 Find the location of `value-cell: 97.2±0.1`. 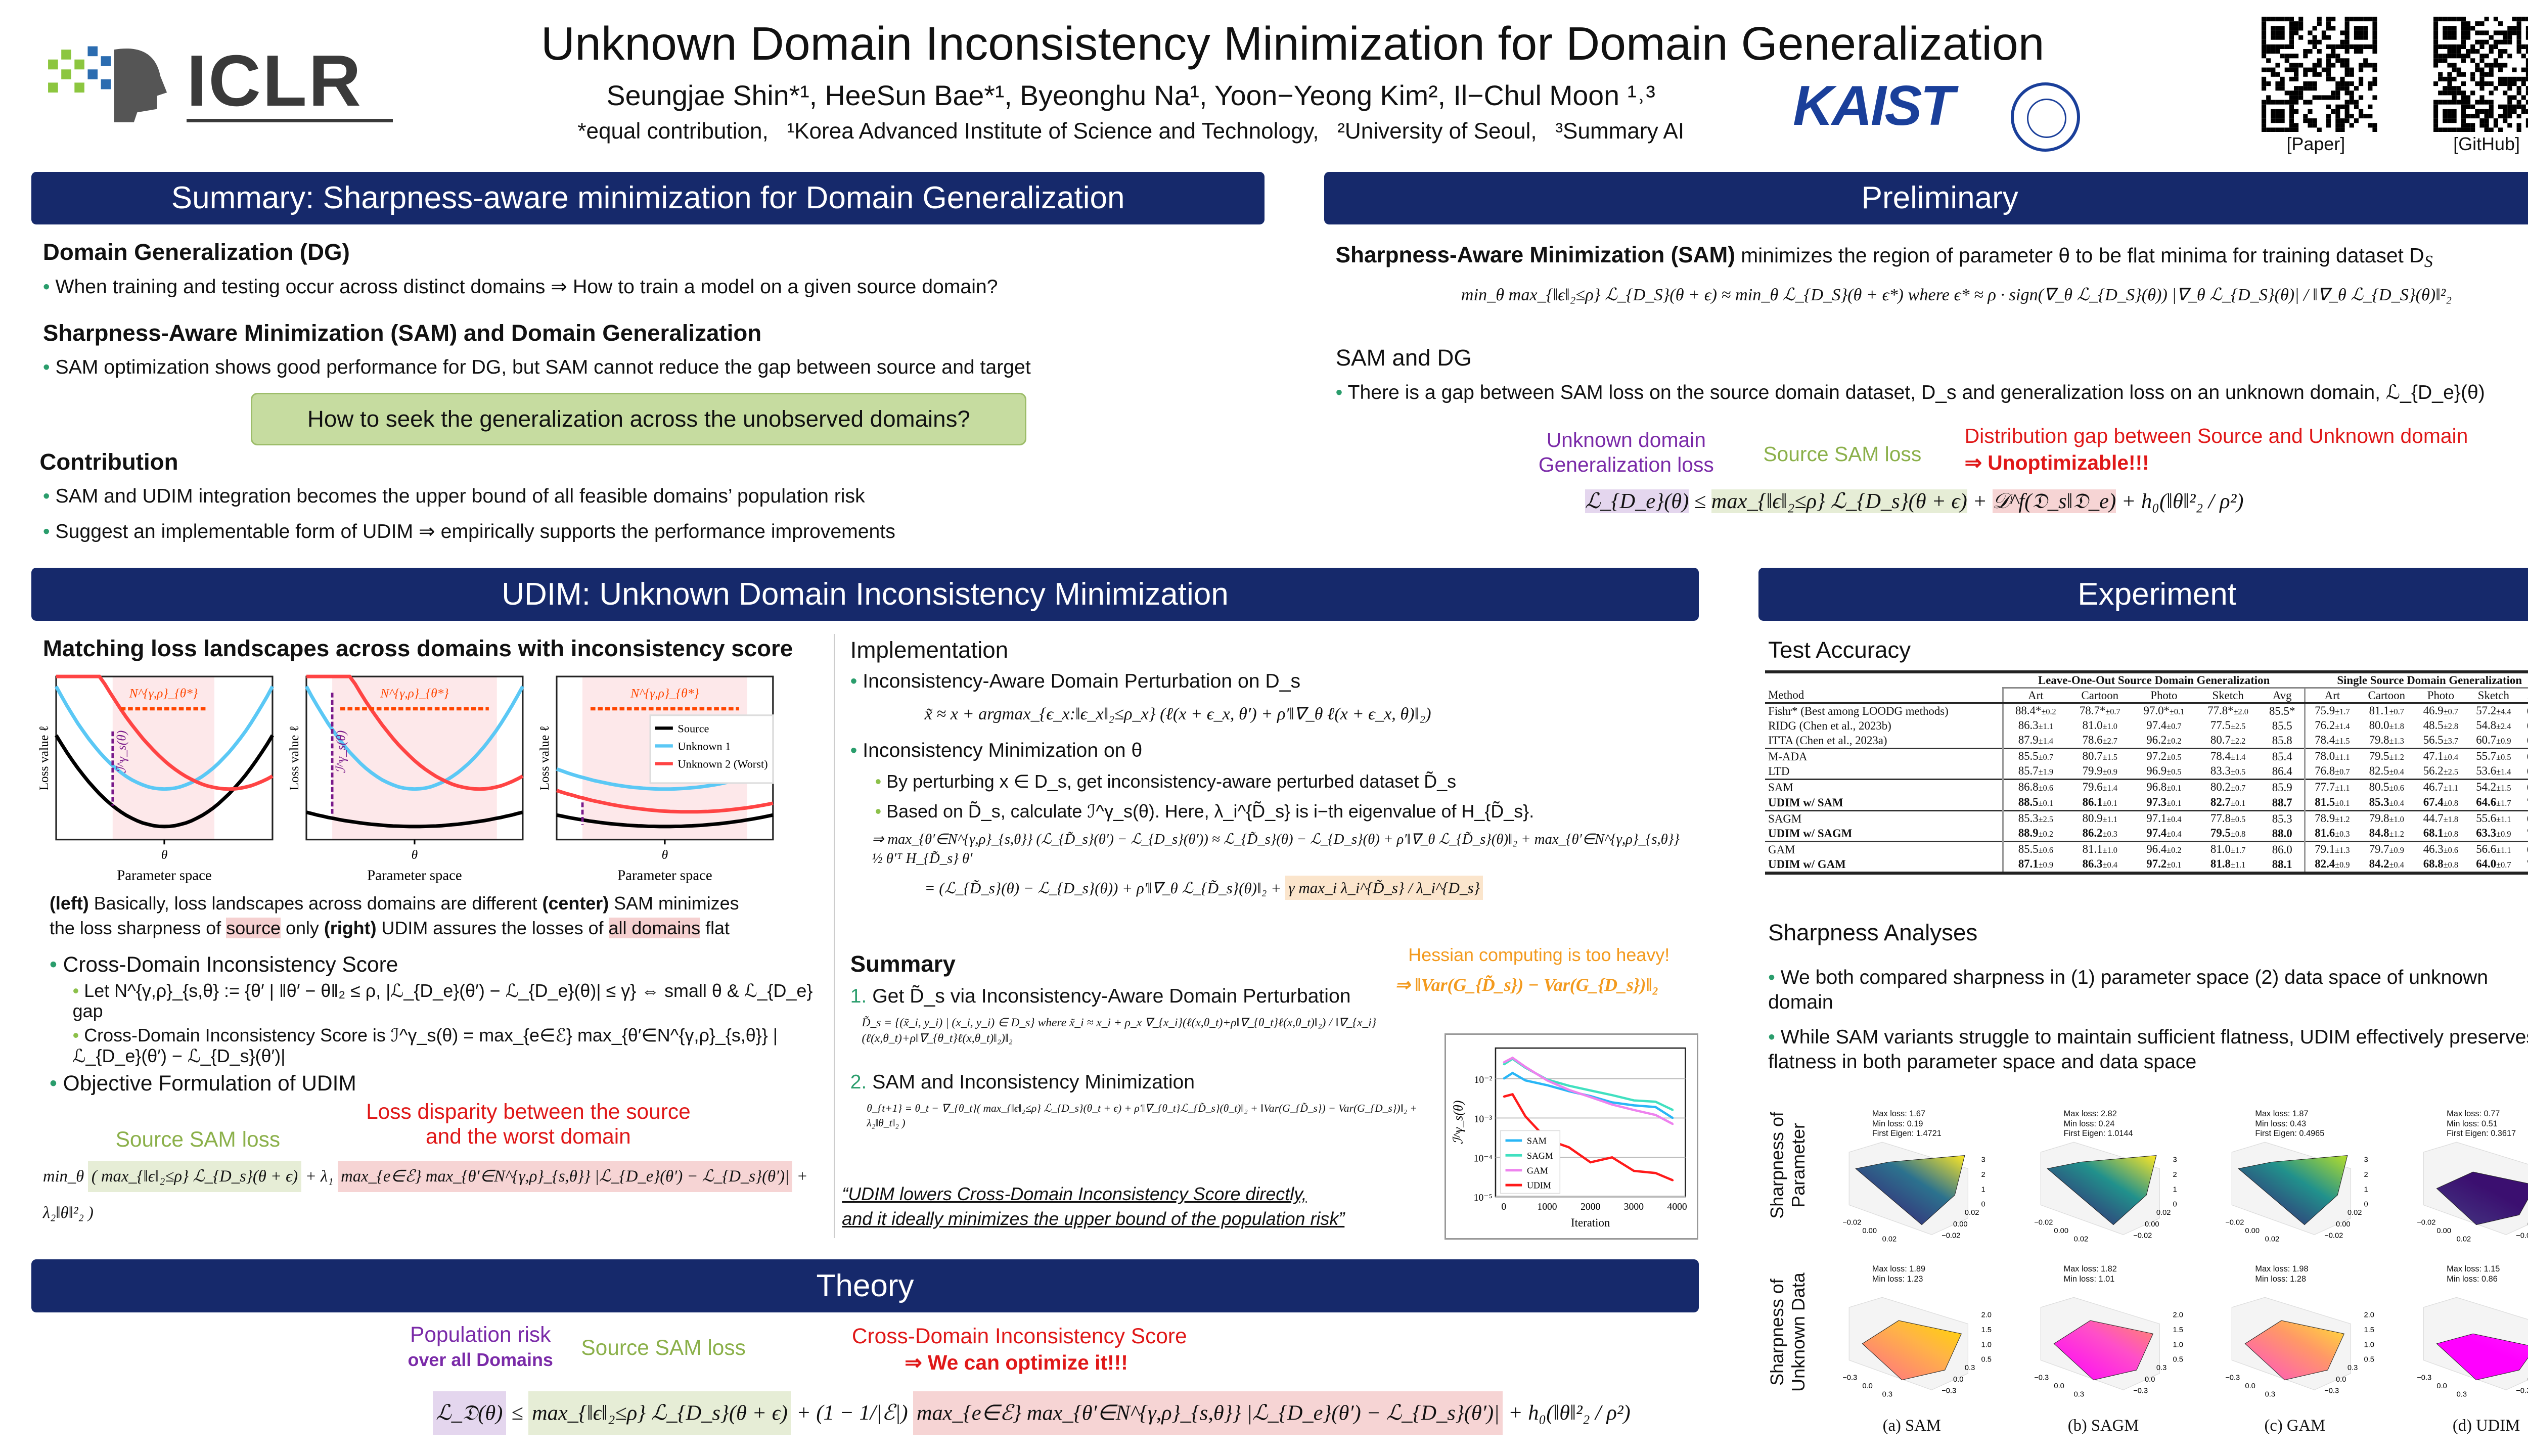

value-cell: 97.2±0.1 is located at coordinates (2164, 864).